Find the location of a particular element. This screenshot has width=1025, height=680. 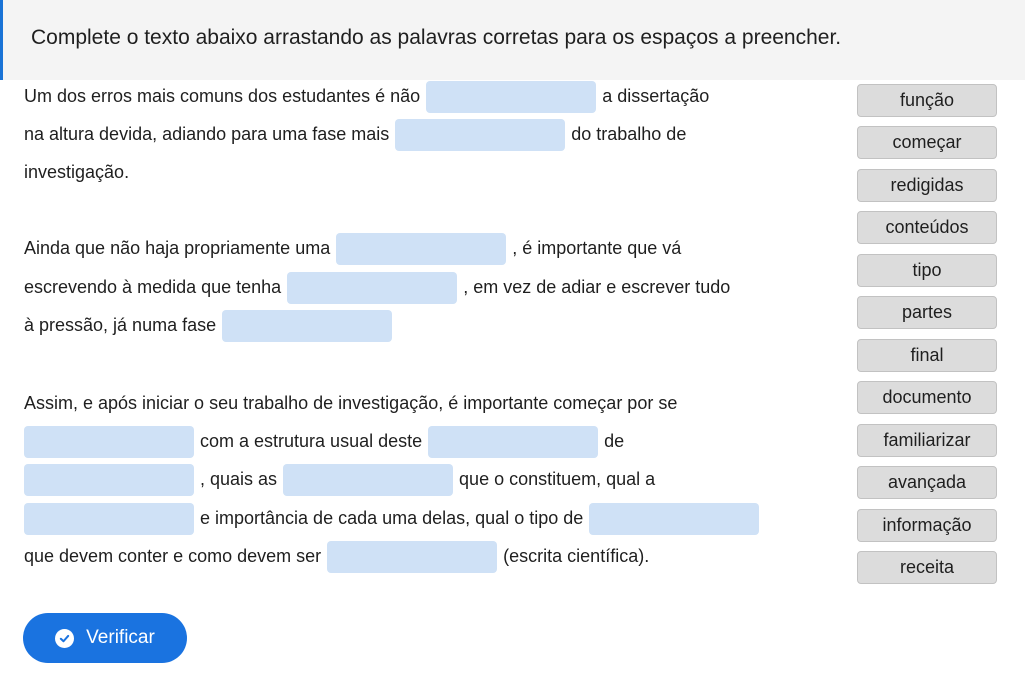

verify-button-label: Verificar is located at coordinates (120, 637).